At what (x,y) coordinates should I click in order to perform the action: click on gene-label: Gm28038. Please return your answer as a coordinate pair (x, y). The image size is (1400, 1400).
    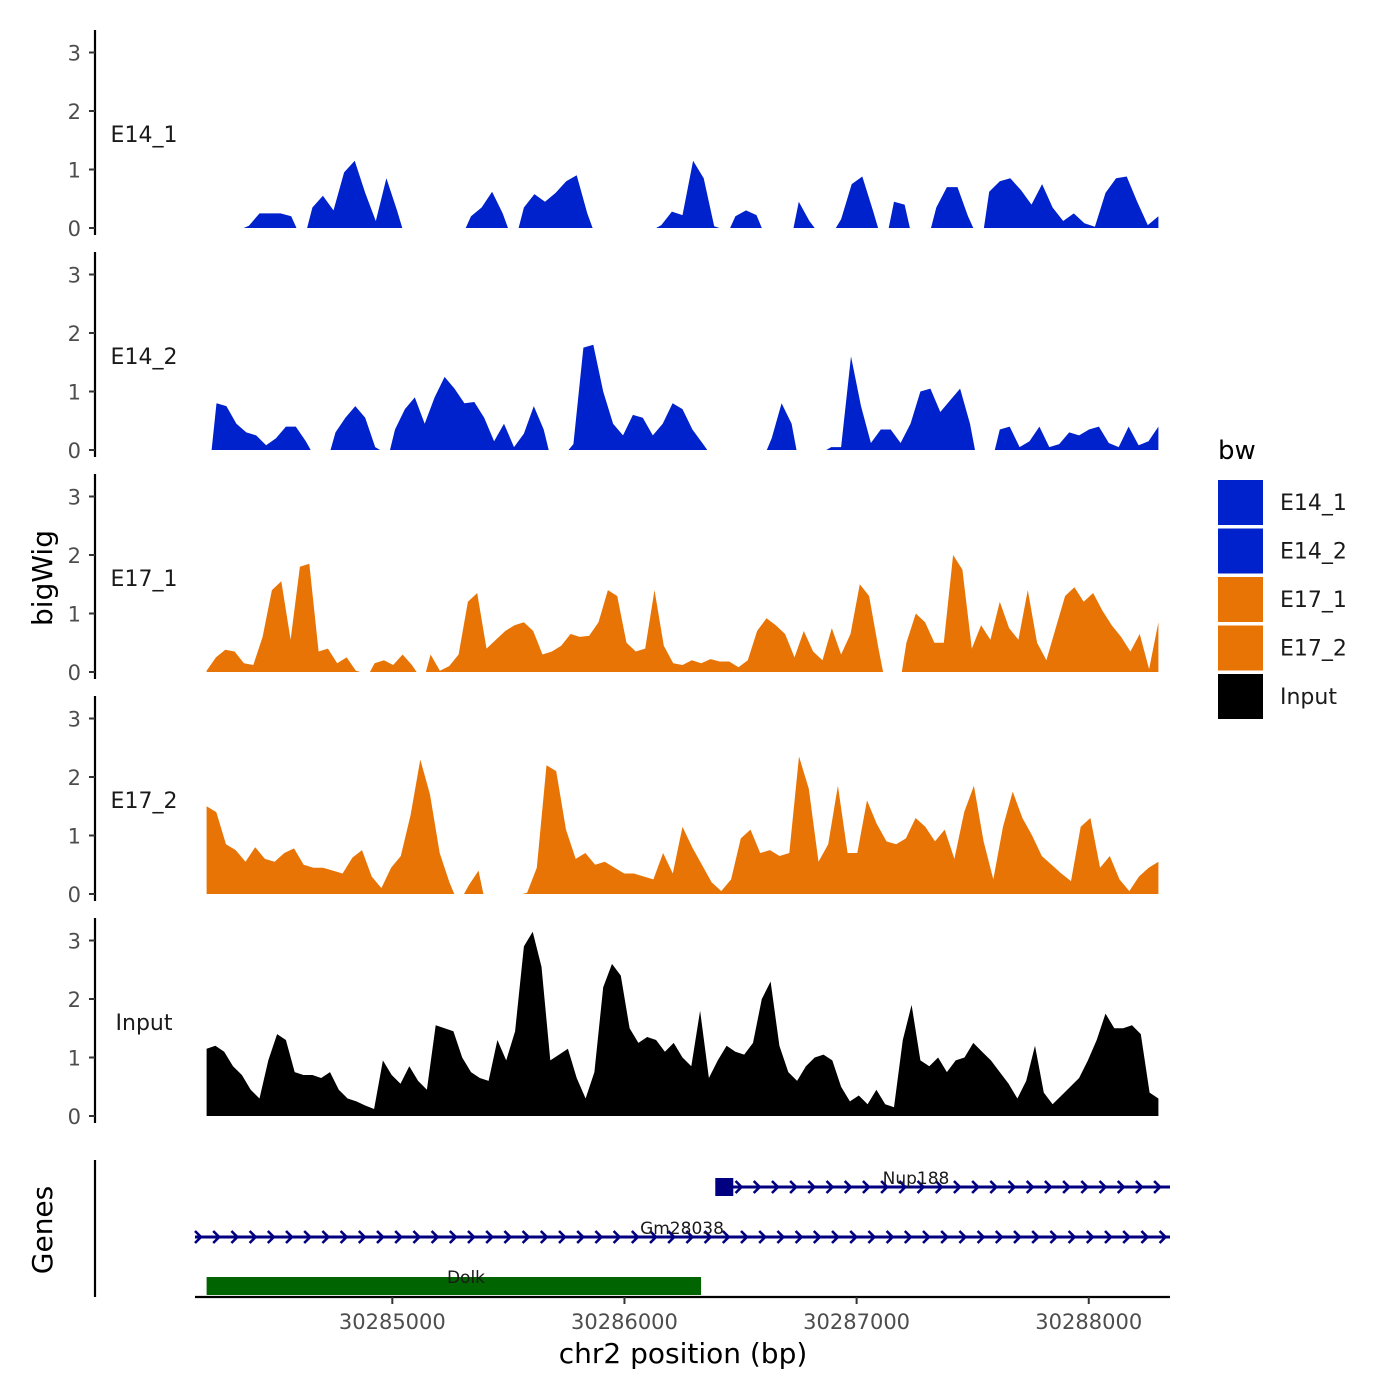
    Looking at the image, I should click on (682, 1229).